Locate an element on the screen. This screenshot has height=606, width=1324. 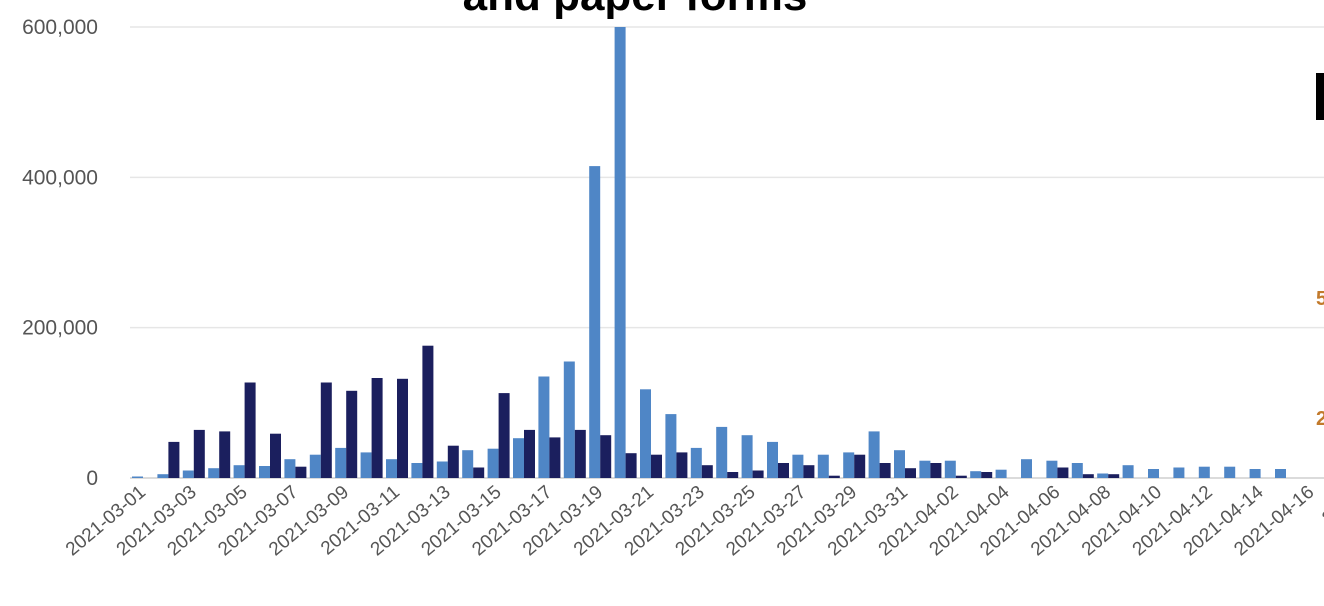
y-tick-label: 400,000 is located at coordinates (60, 177).